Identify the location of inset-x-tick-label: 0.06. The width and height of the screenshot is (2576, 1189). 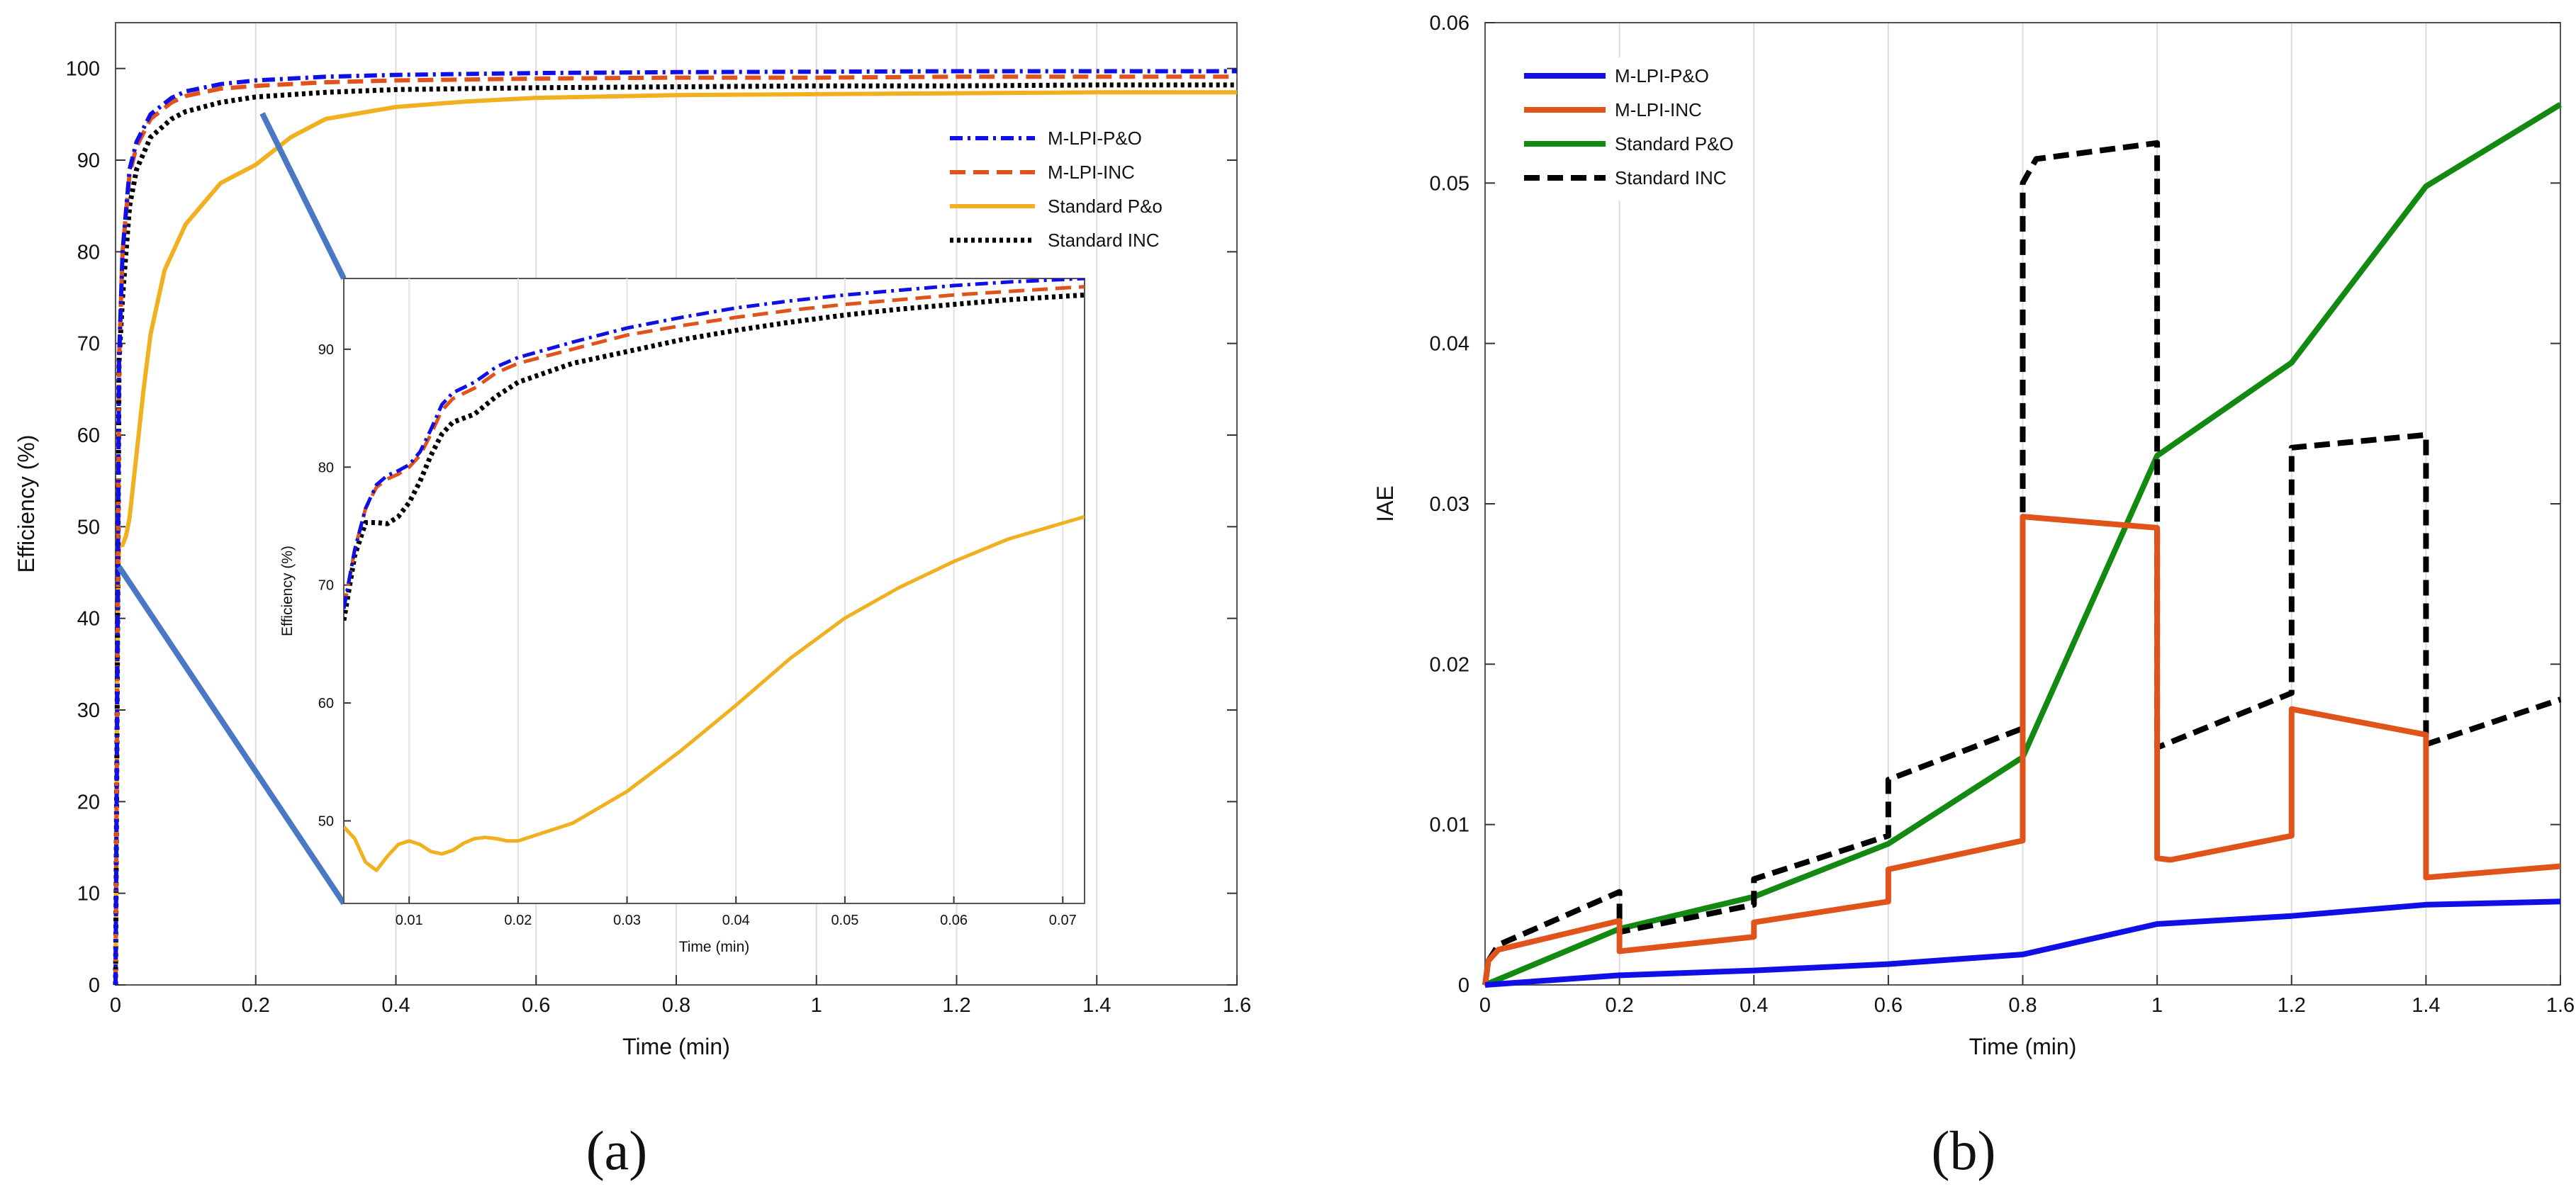
(954, 920).